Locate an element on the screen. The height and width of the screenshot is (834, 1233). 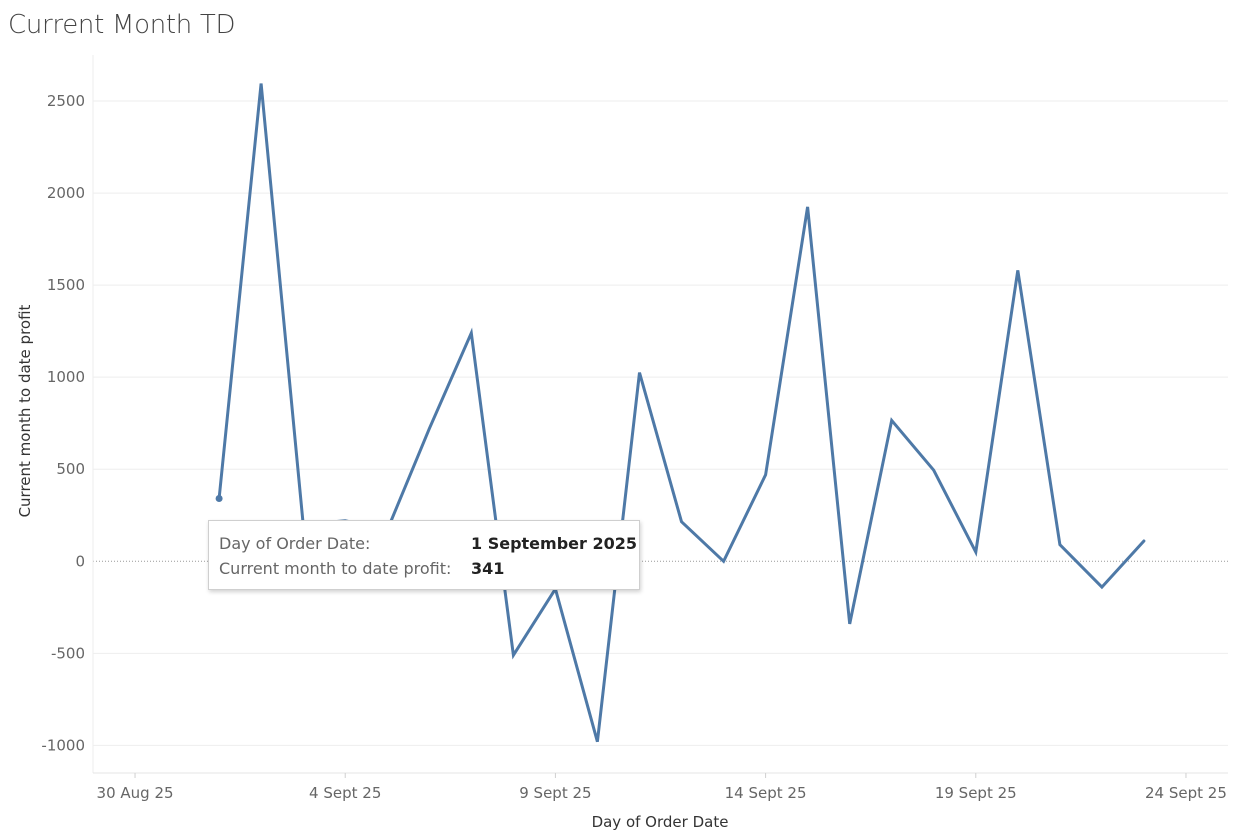
y-tick-label: 2000 is located at coordinates (66, 193).